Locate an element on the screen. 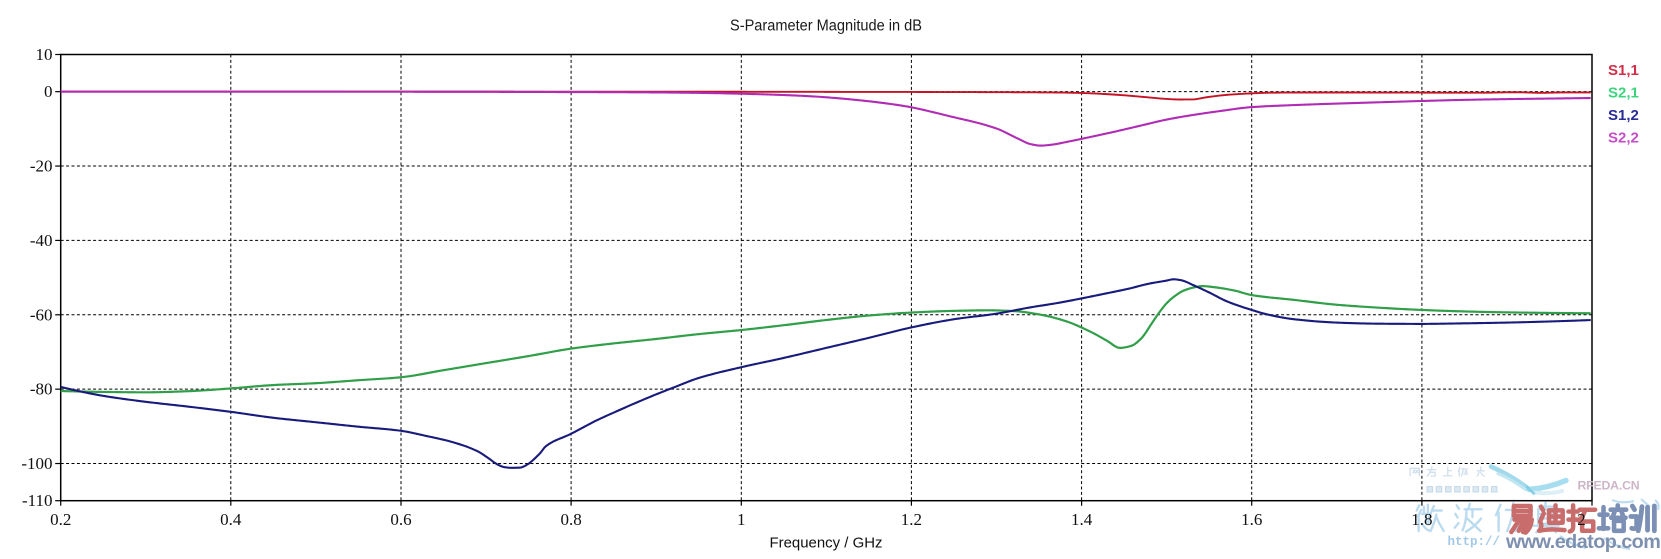 This screenshot has height=559, width=1661. svg-text: 0.8 is located at coordinates (570, 519).